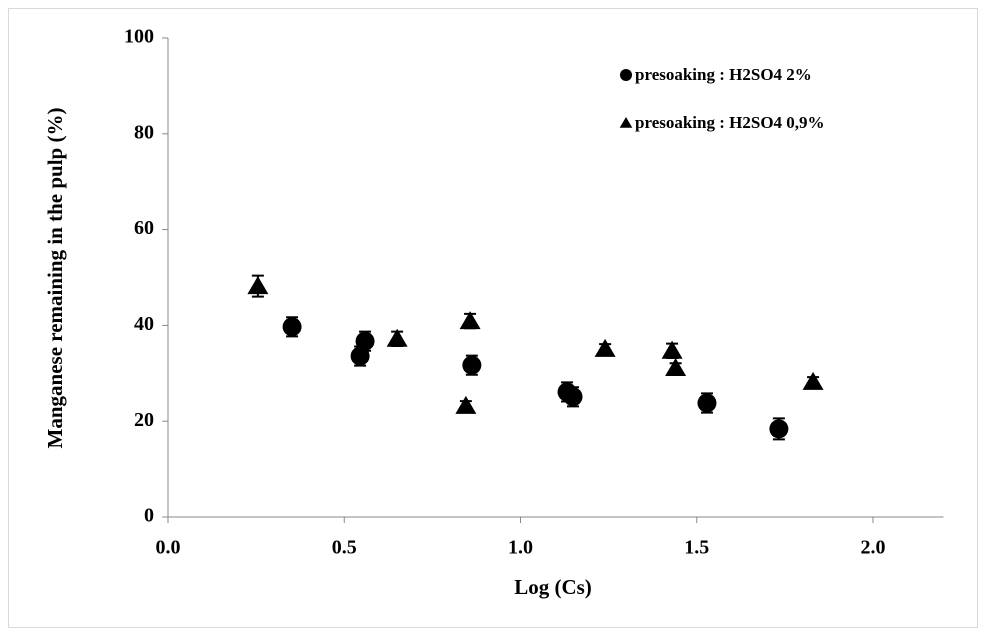 This screenshot has width=986, height=636. What do you see at coordinates (344, 548) in the screenshot?
I see `x-tick-label: 0.5` at bounding box center [344, 548].